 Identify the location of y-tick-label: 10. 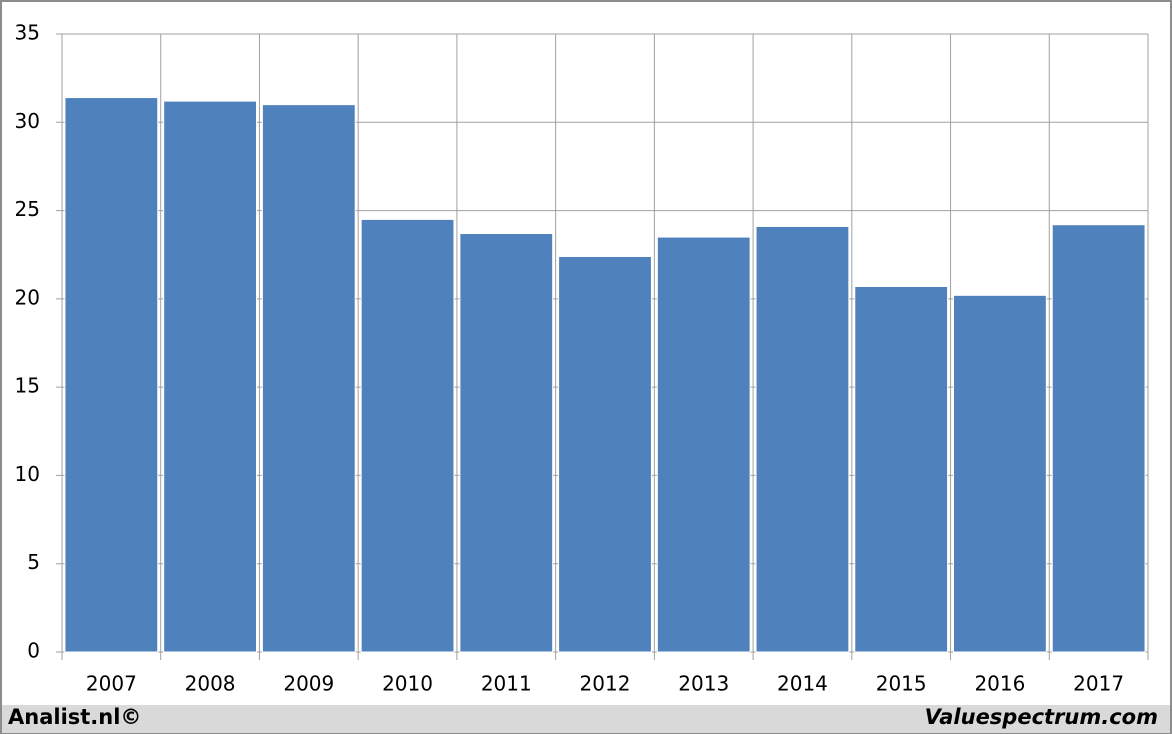
(27, 474).